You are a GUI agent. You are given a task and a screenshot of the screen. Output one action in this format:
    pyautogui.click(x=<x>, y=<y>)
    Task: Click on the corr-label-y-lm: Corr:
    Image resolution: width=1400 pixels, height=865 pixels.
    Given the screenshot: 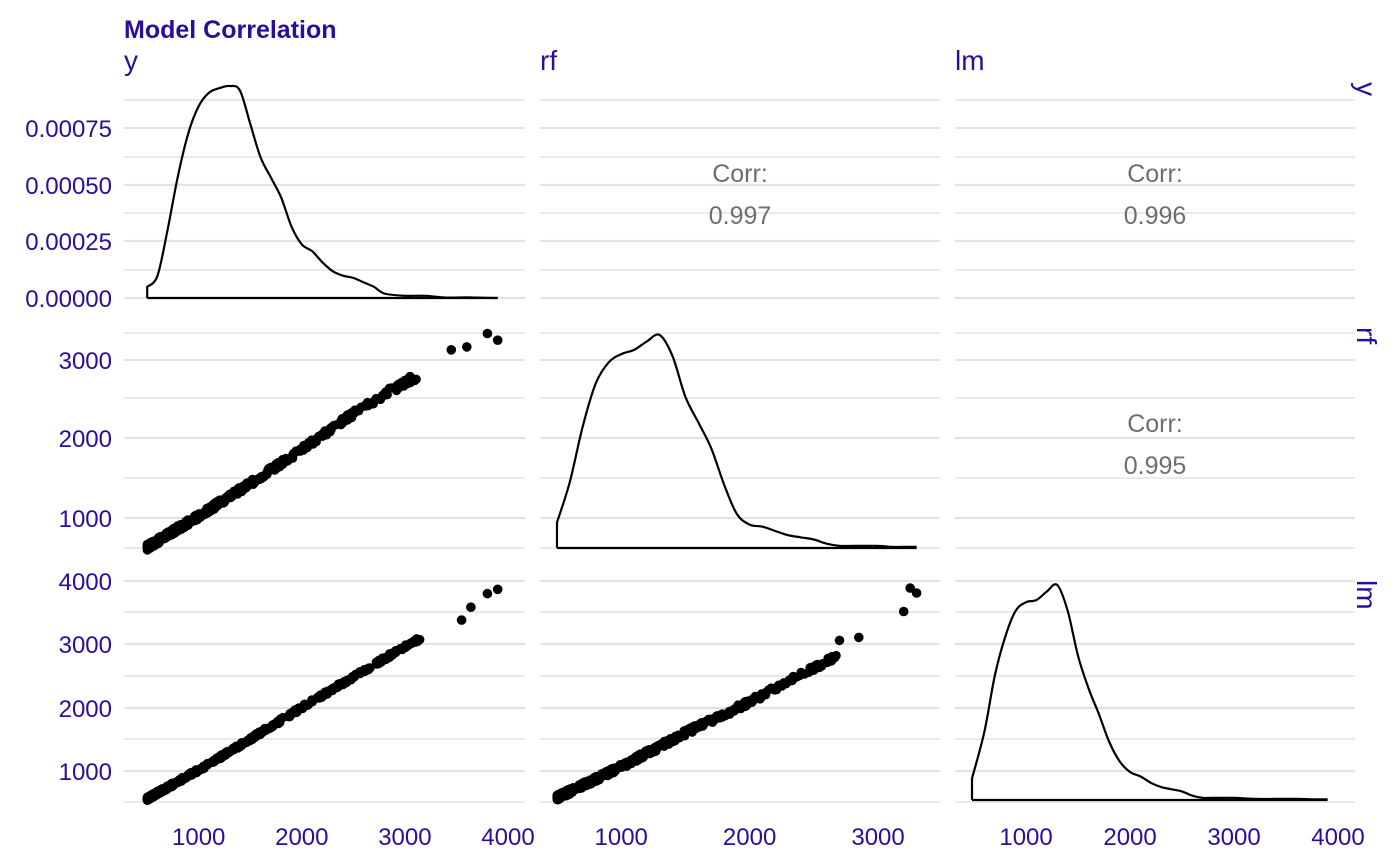 What is the action you would take?
    pyautogui.click(x=1155, y=174)
    